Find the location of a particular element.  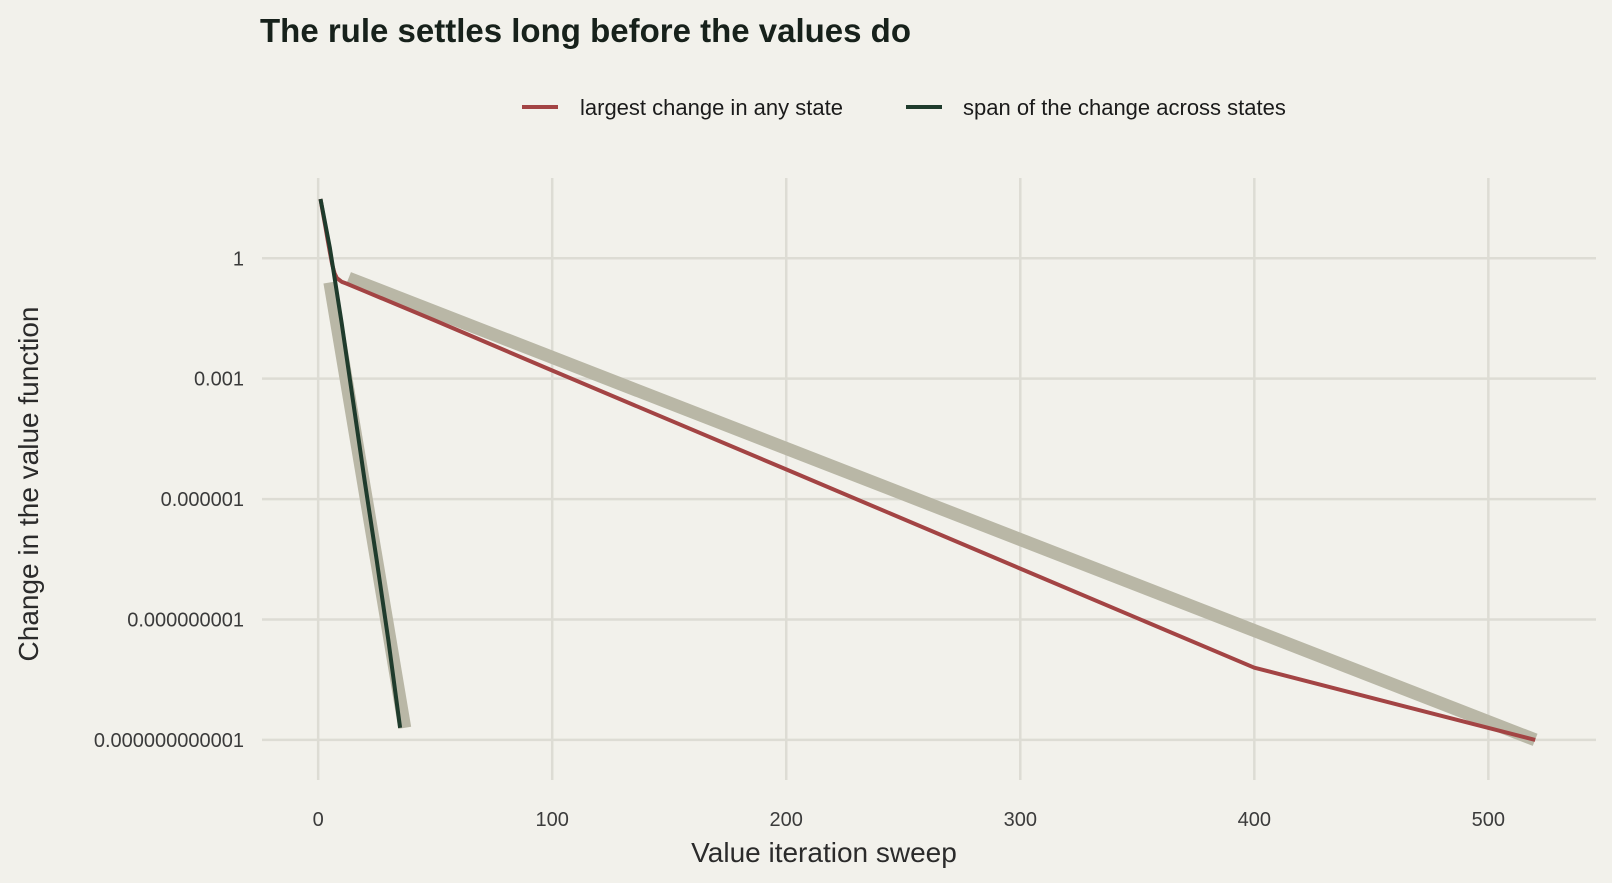

x-tick-label: 500 is located at coordinates (1488, 820).